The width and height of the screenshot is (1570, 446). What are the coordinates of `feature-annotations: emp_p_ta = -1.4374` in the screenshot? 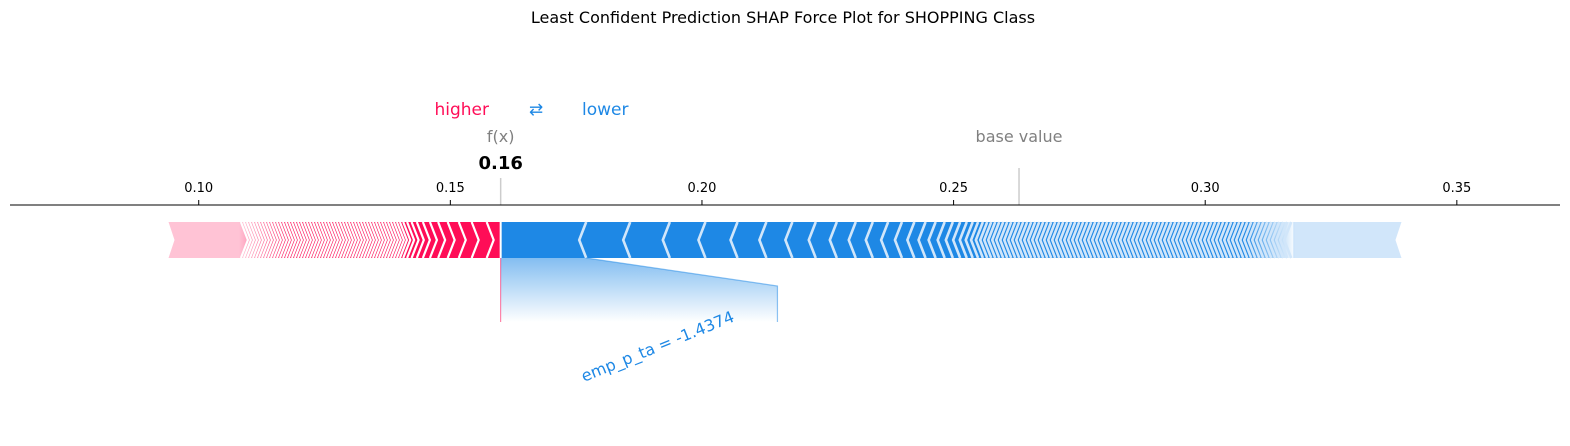 It's located at (639, 322).